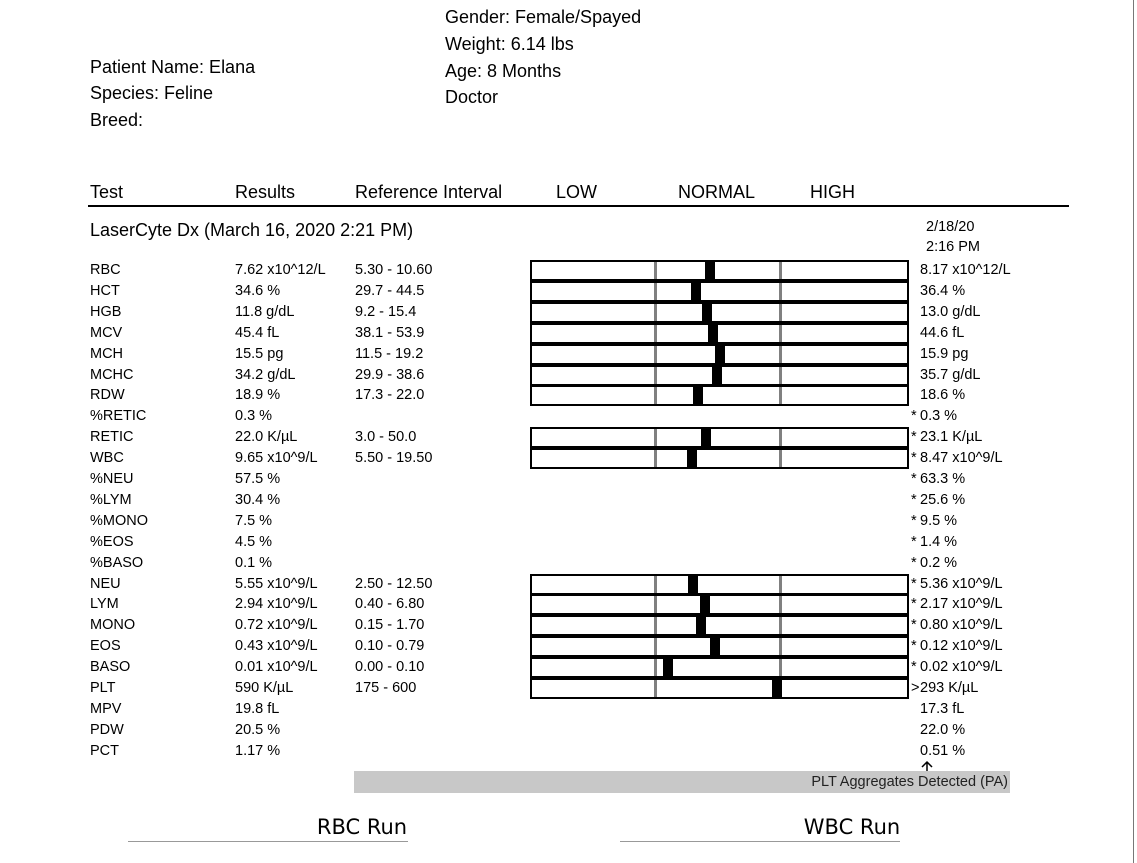  I want to click on result: 0.1 %, so click(254, 562).